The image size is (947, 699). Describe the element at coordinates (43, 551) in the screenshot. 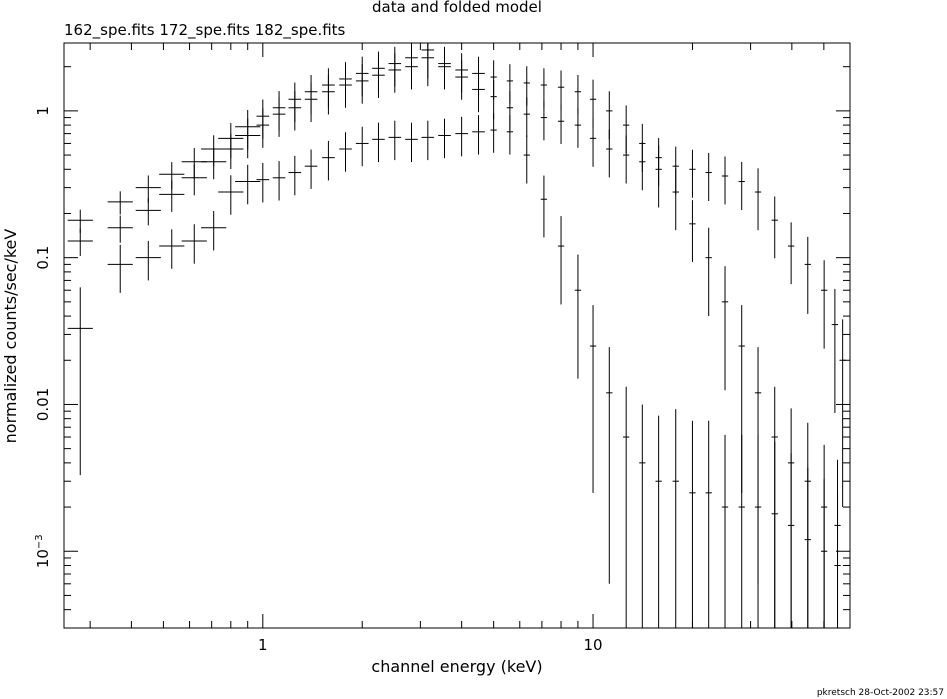

I see `y-tick-label: 10−3` at that location.